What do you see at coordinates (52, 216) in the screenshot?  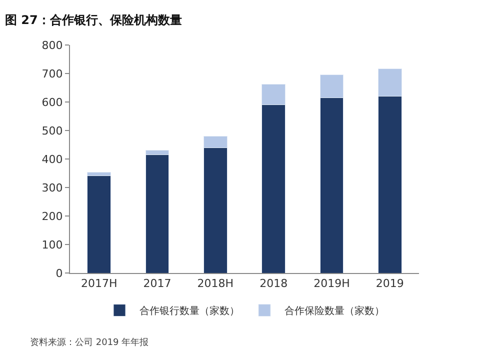 I see `y-tick-label: 200` at bounding box center [52, 216].